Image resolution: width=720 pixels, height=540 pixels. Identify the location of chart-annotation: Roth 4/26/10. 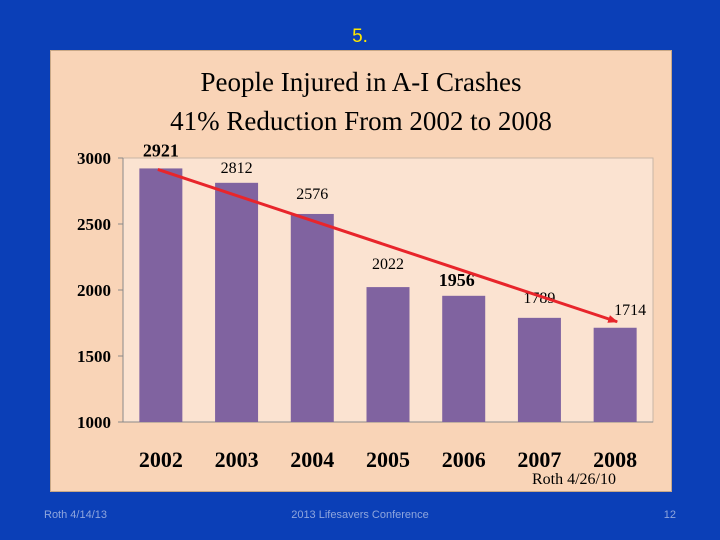
(574, 479).